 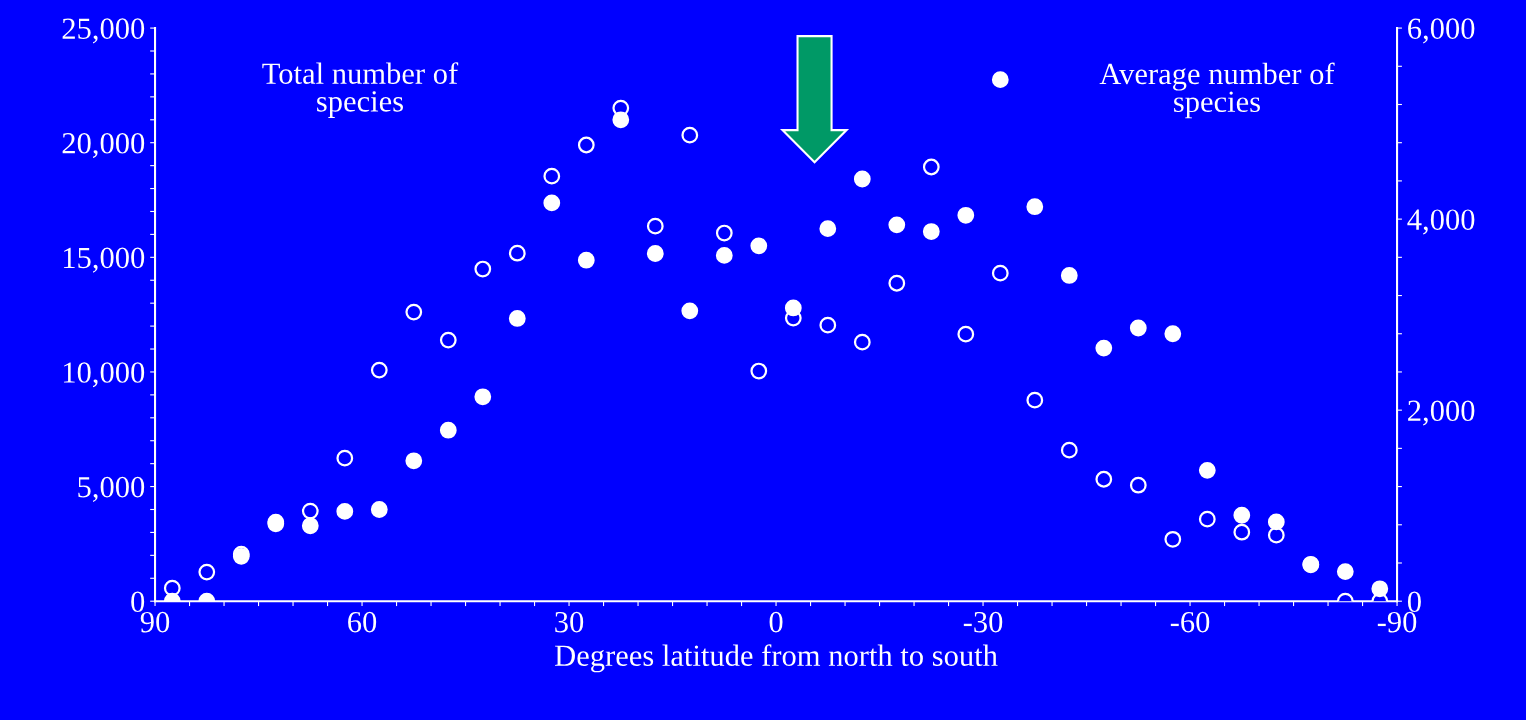 I want to click on x-tick-label: 0, so click(x=776, y=622).